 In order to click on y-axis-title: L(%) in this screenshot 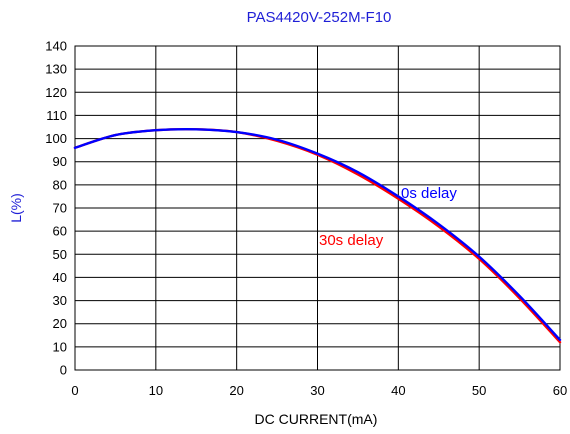, I will do `click(16, 208)`.